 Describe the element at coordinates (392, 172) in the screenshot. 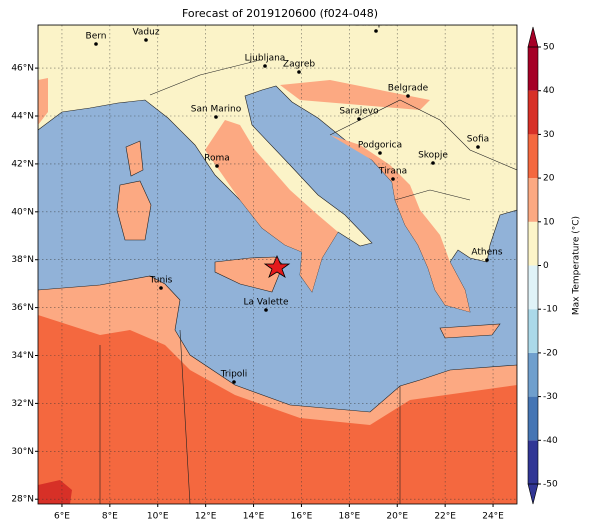

I see `city-label: Tirana` at that location.